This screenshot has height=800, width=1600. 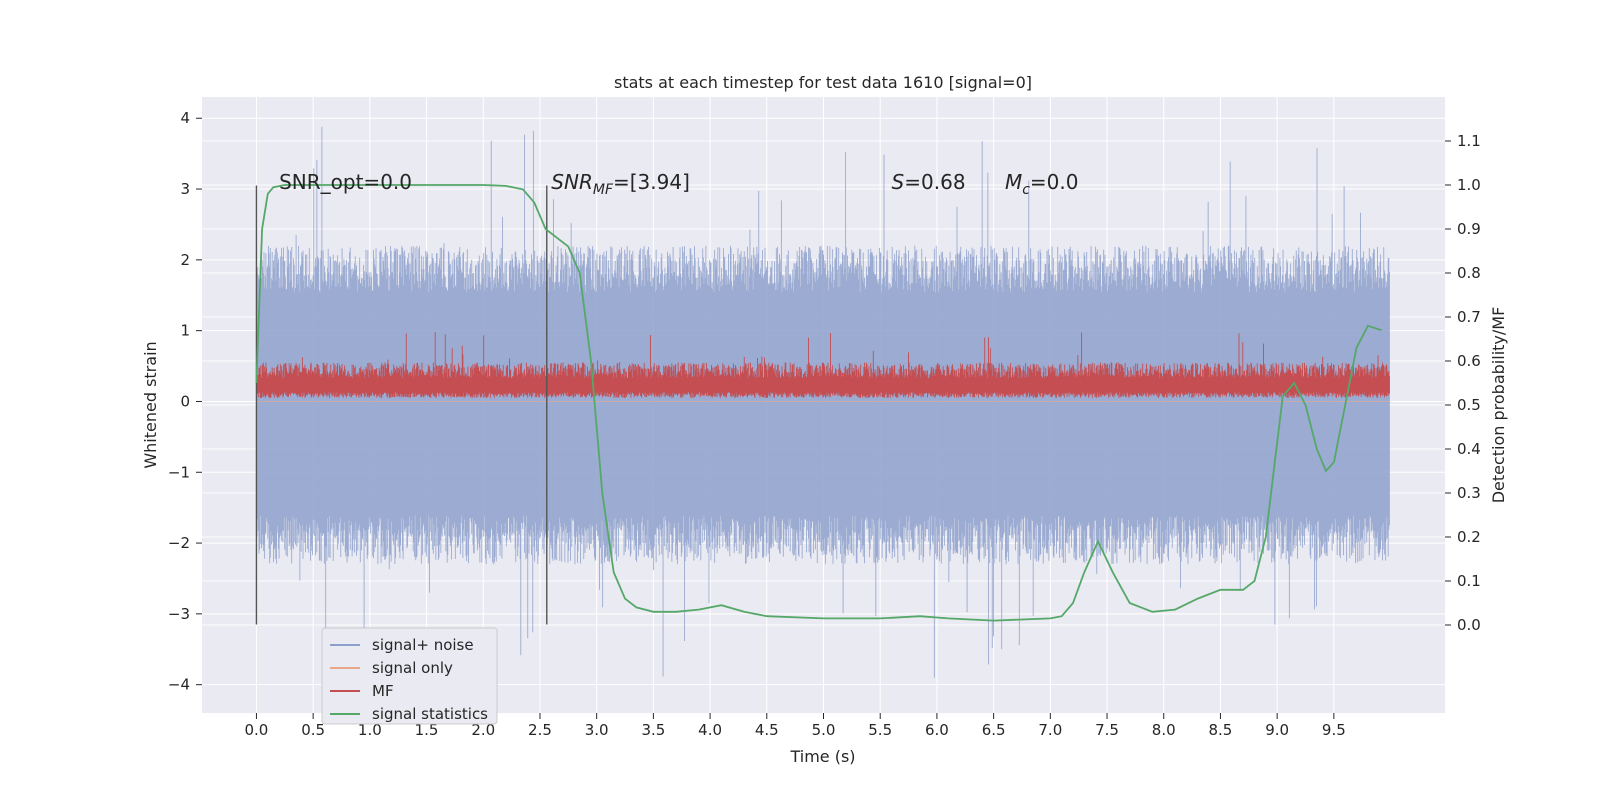 I want to click on vertical-markers, so click(x=401, y=405).